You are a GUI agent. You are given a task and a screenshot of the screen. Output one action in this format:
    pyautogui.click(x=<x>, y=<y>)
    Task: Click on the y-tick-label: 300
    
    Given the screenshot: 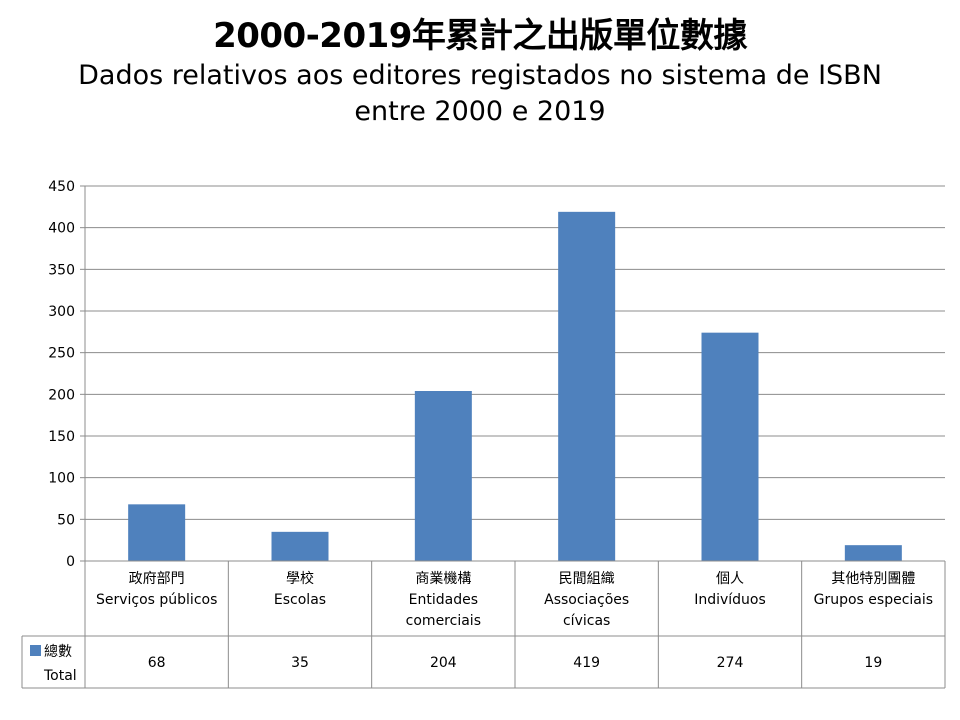 What is the action you would take?
    pyautogui.click(x=61, y=312)
    